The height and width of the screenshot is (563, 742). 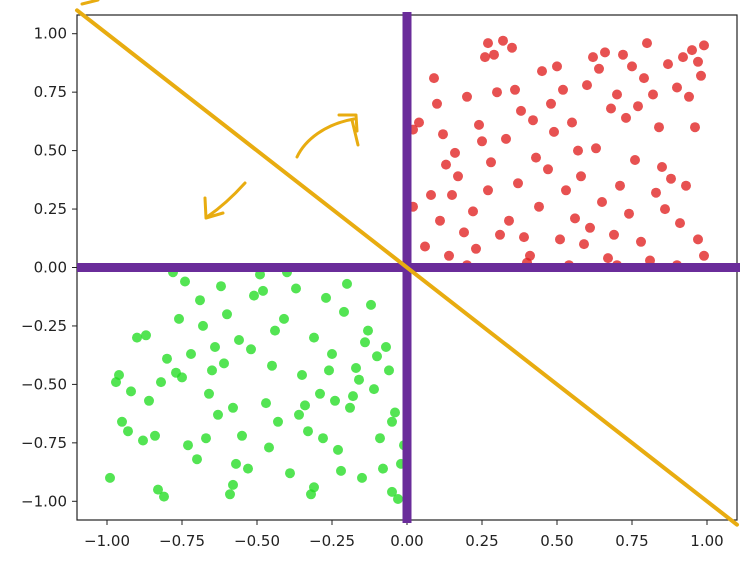 What do you see at coordinates (332, 541) in the screenshot?
I see `x-tick-label: −0.25` at bounding box center [332, 541].